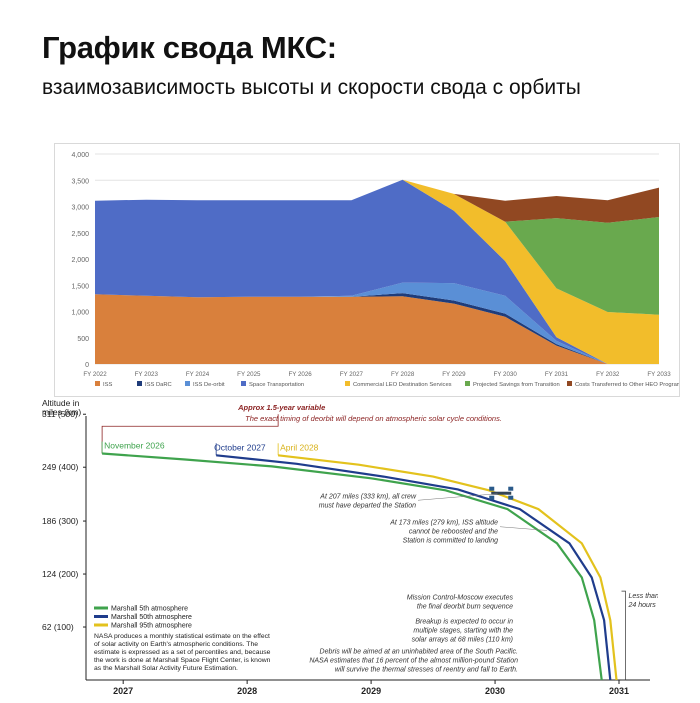  What do you see at coordinates (463, 631) in the screenshot?
I see `breakup-note: multiple stages, starting with the` at bounding box center [463, 631].